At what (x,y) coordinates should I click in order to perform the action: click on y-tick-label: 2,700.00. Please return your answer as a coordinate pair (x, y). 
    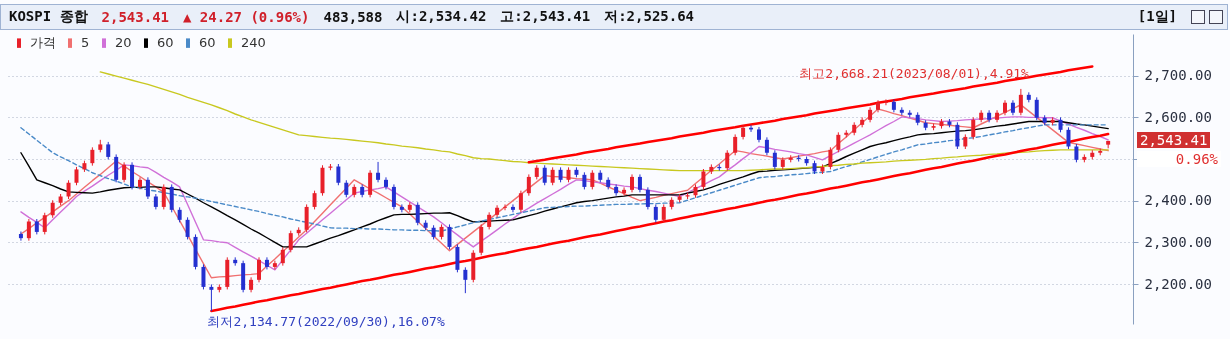
    Looking at the image, I should click on (1178, 75).